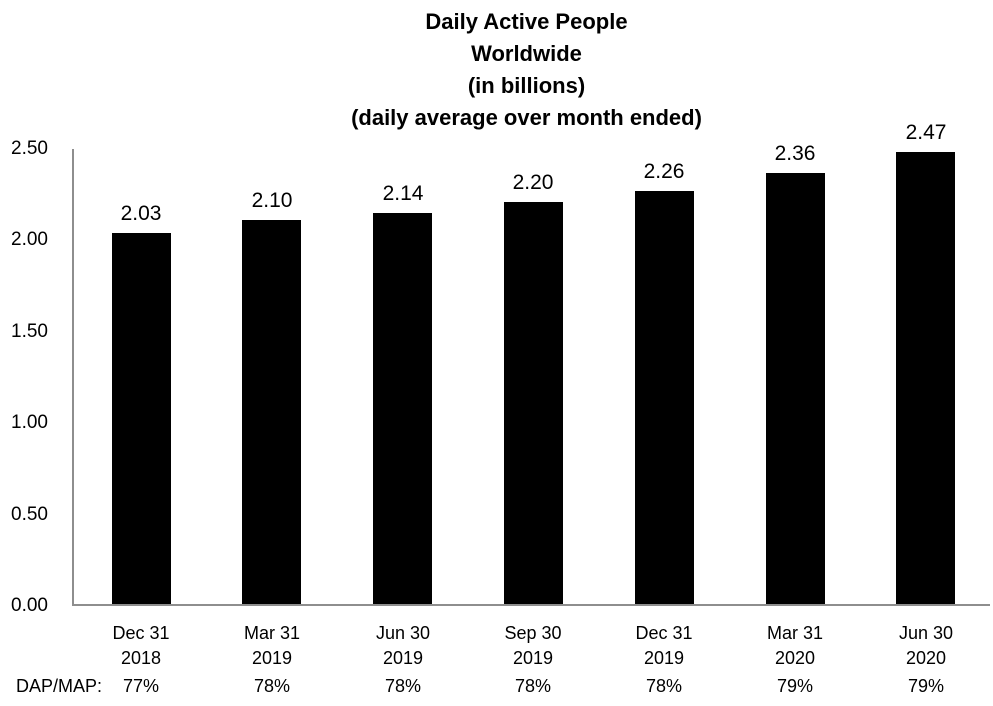 This screenshot has height=706, width=993. I want to click on y-axis: 0.00 0.50 1.00 1.50 2.00 2.50, so click(25, 353).